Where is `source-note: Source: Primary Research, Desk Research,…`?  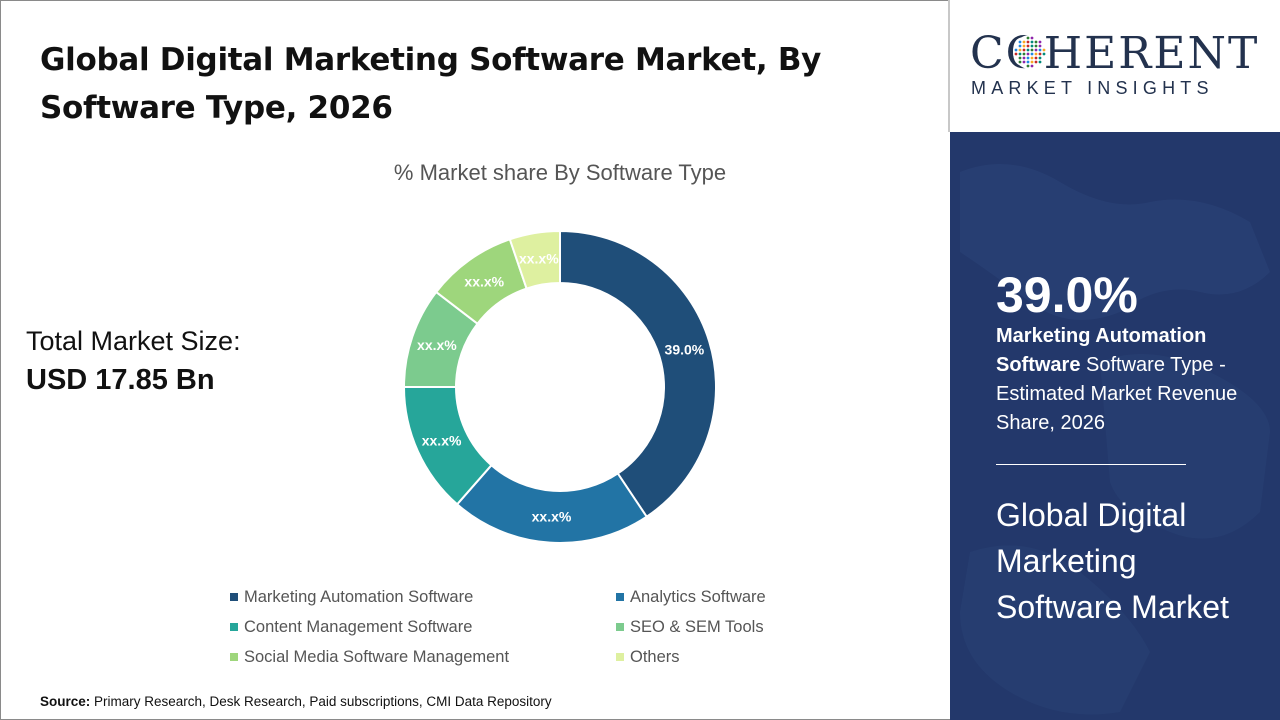
source-note: Source: Primary Research, Desk Research,… is located at coordinates (296, 701).